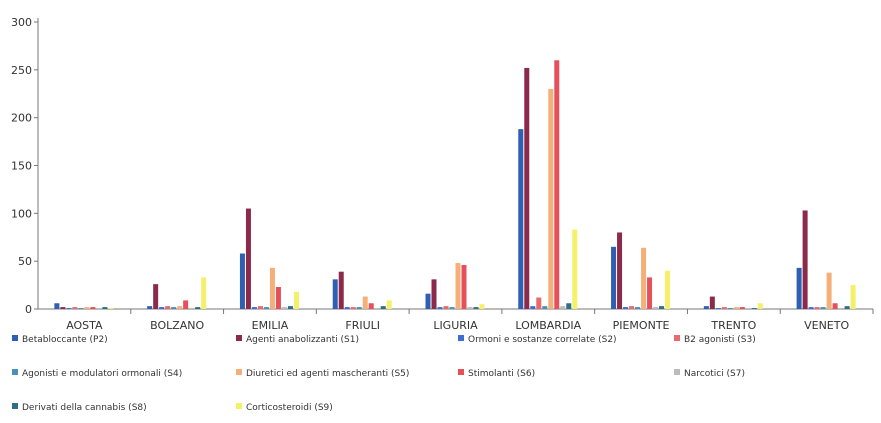  Describe the element at coordinates (641, 325) in the screenshot. I see `x-category-label: PIEMONTE` at that location.